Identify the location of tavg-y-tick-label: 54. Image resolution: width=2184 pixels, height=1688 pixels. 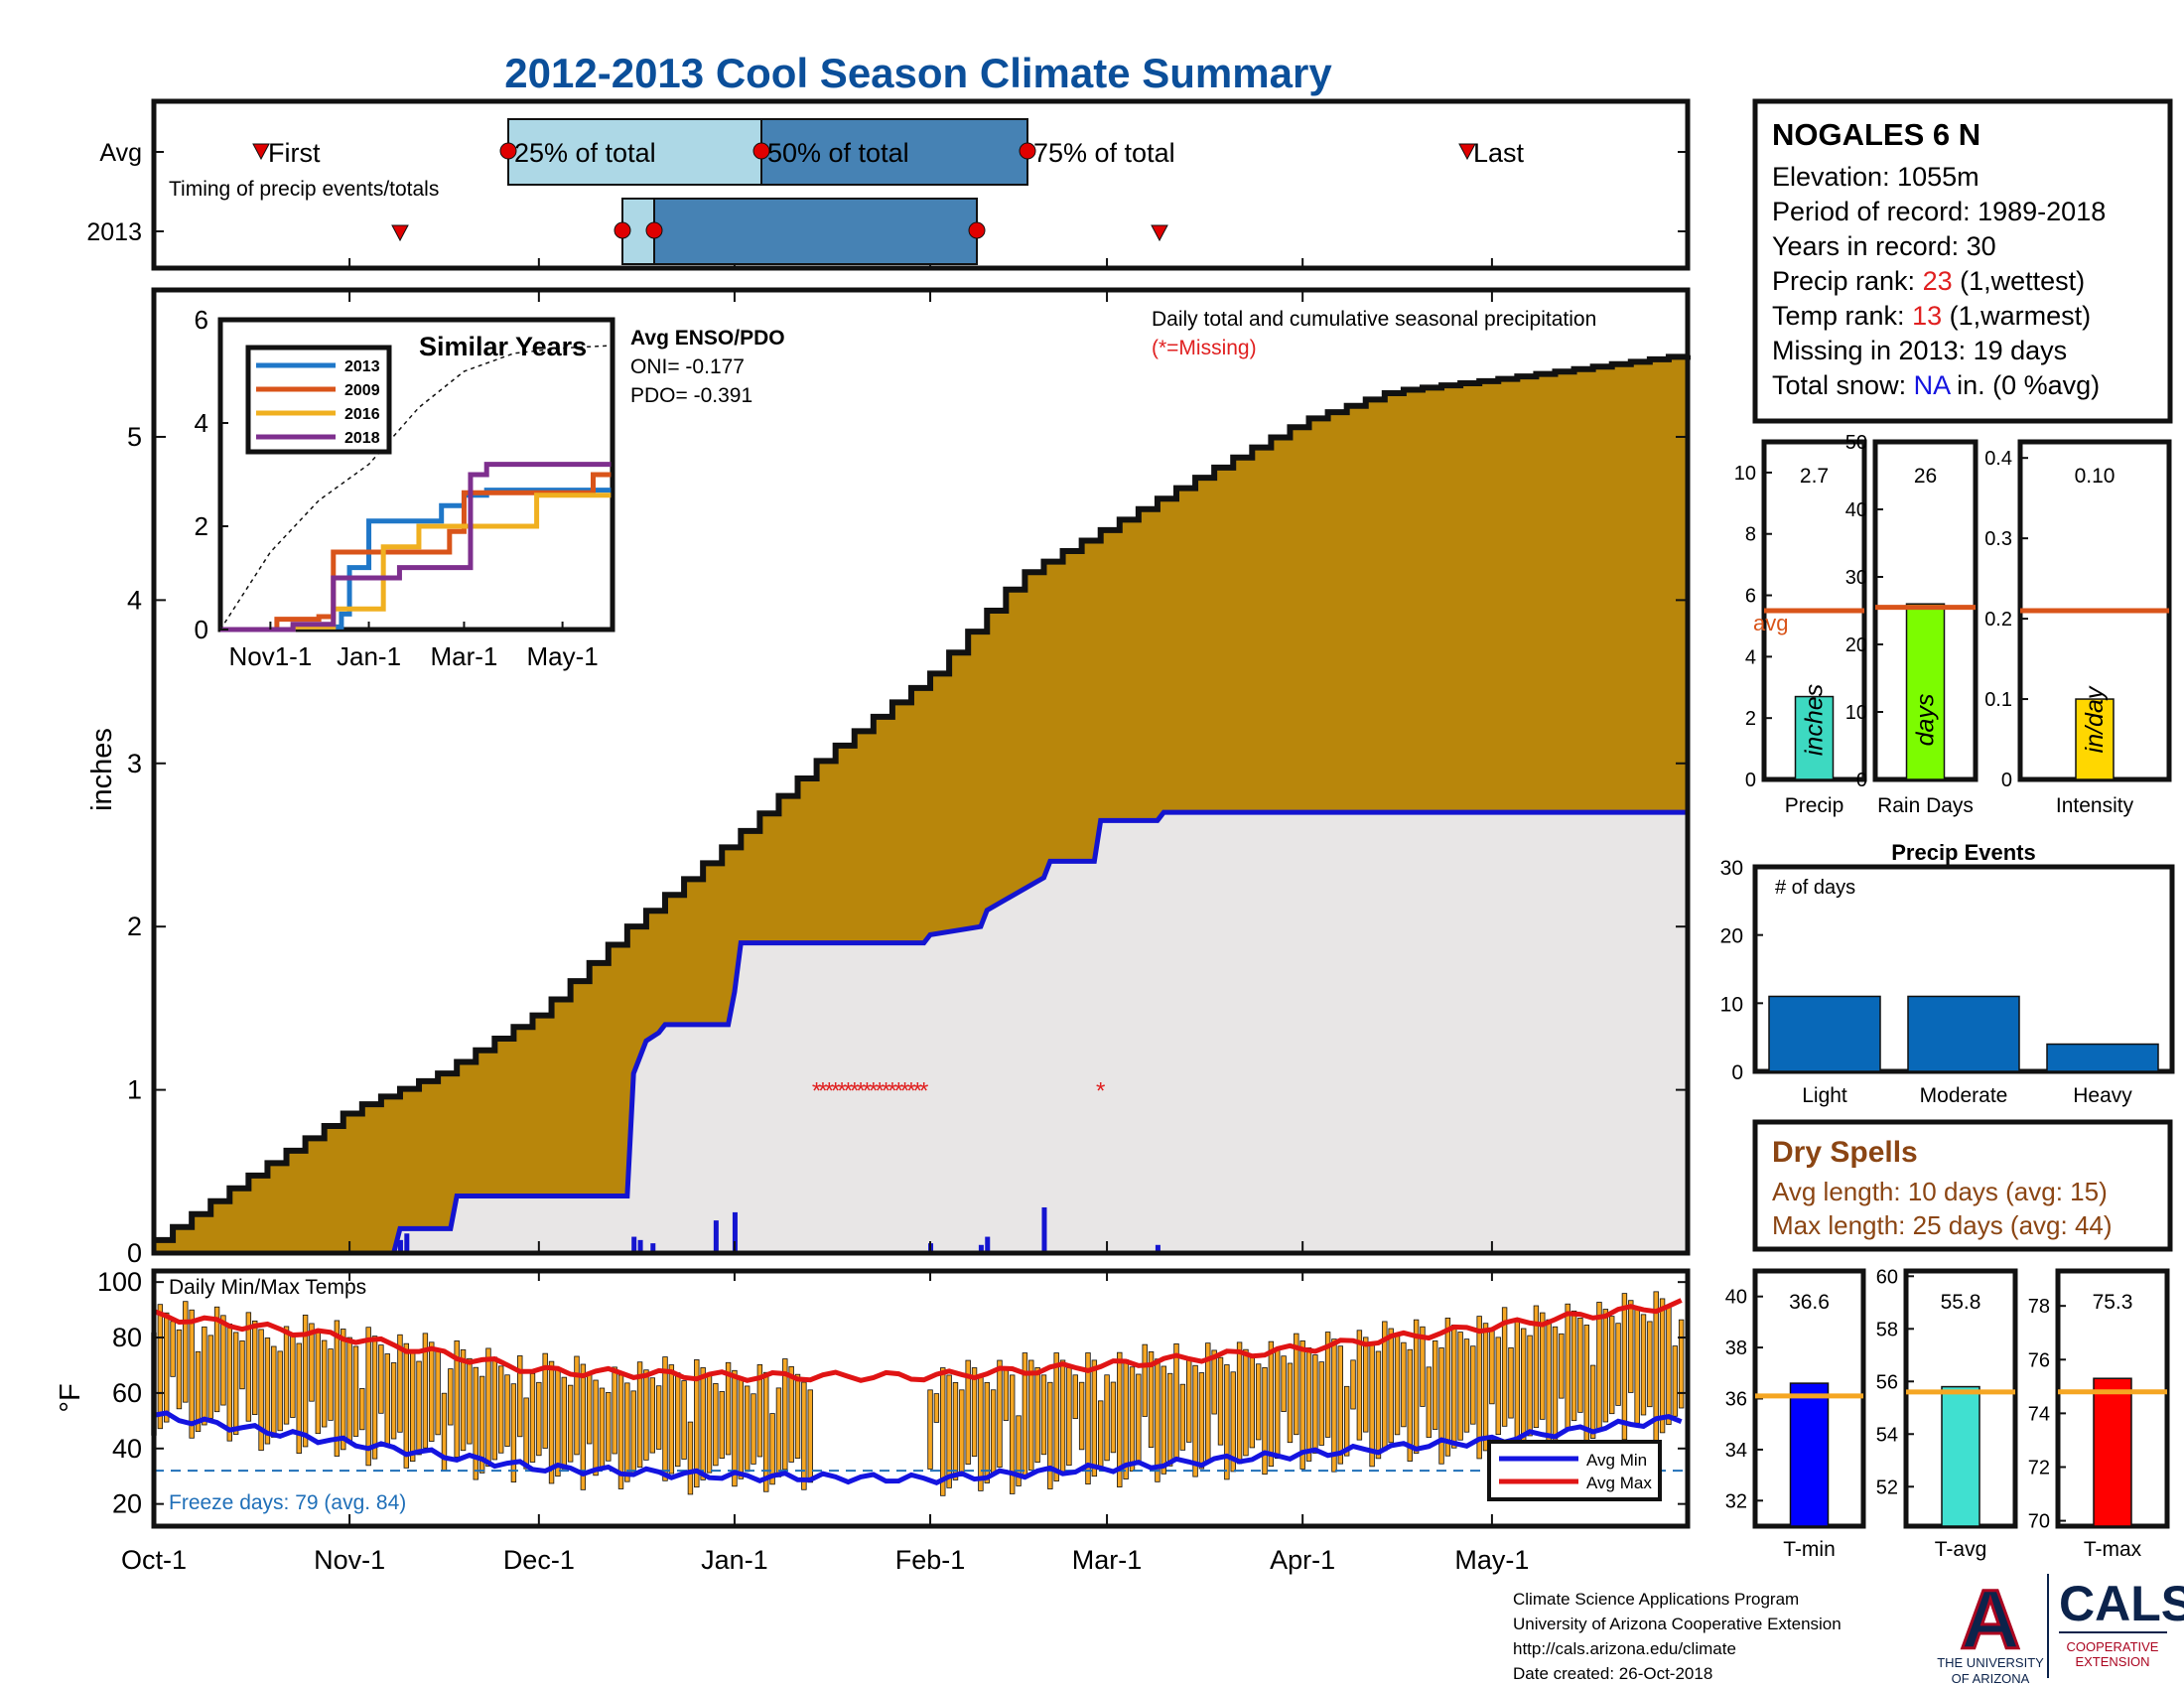
(1887, 1435).